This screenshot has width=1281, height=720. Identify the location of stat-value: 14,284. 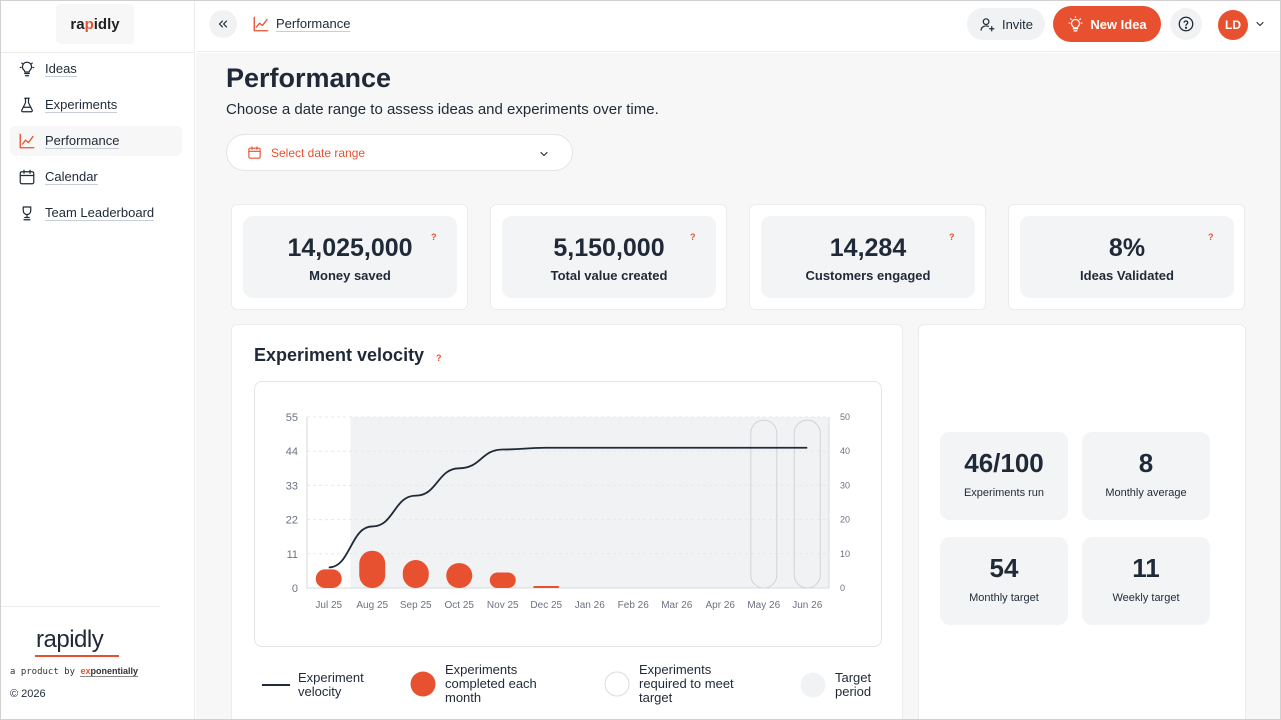
(868, 248).